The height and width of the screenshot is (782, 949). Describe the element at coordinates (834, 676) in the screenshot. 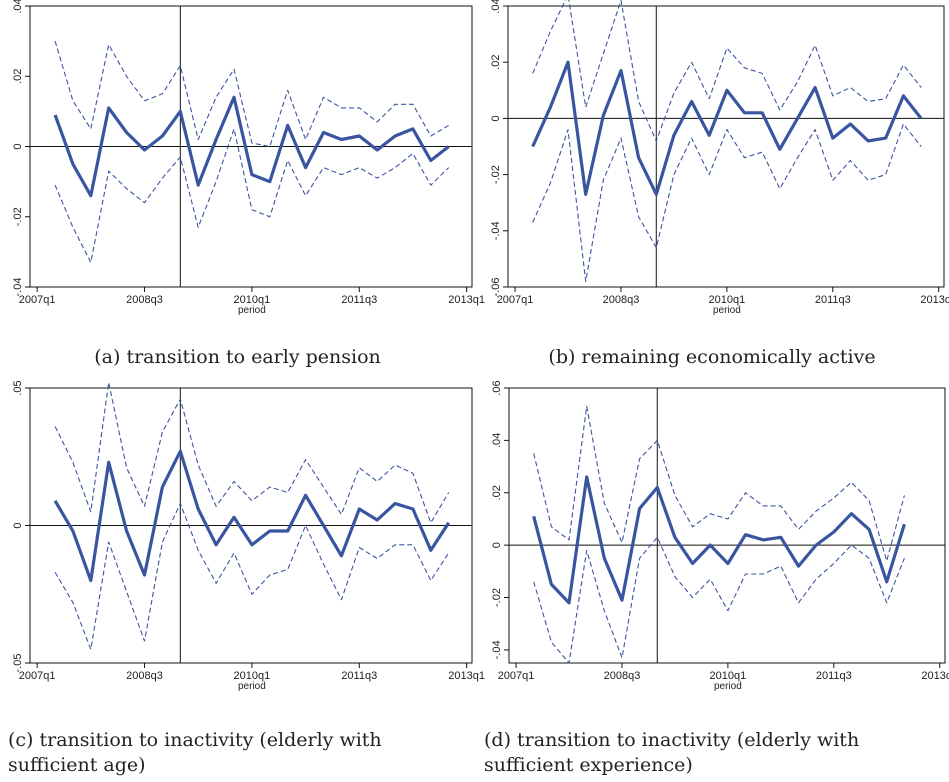

I see `x-tick-label-d: 2011q3` at that location.